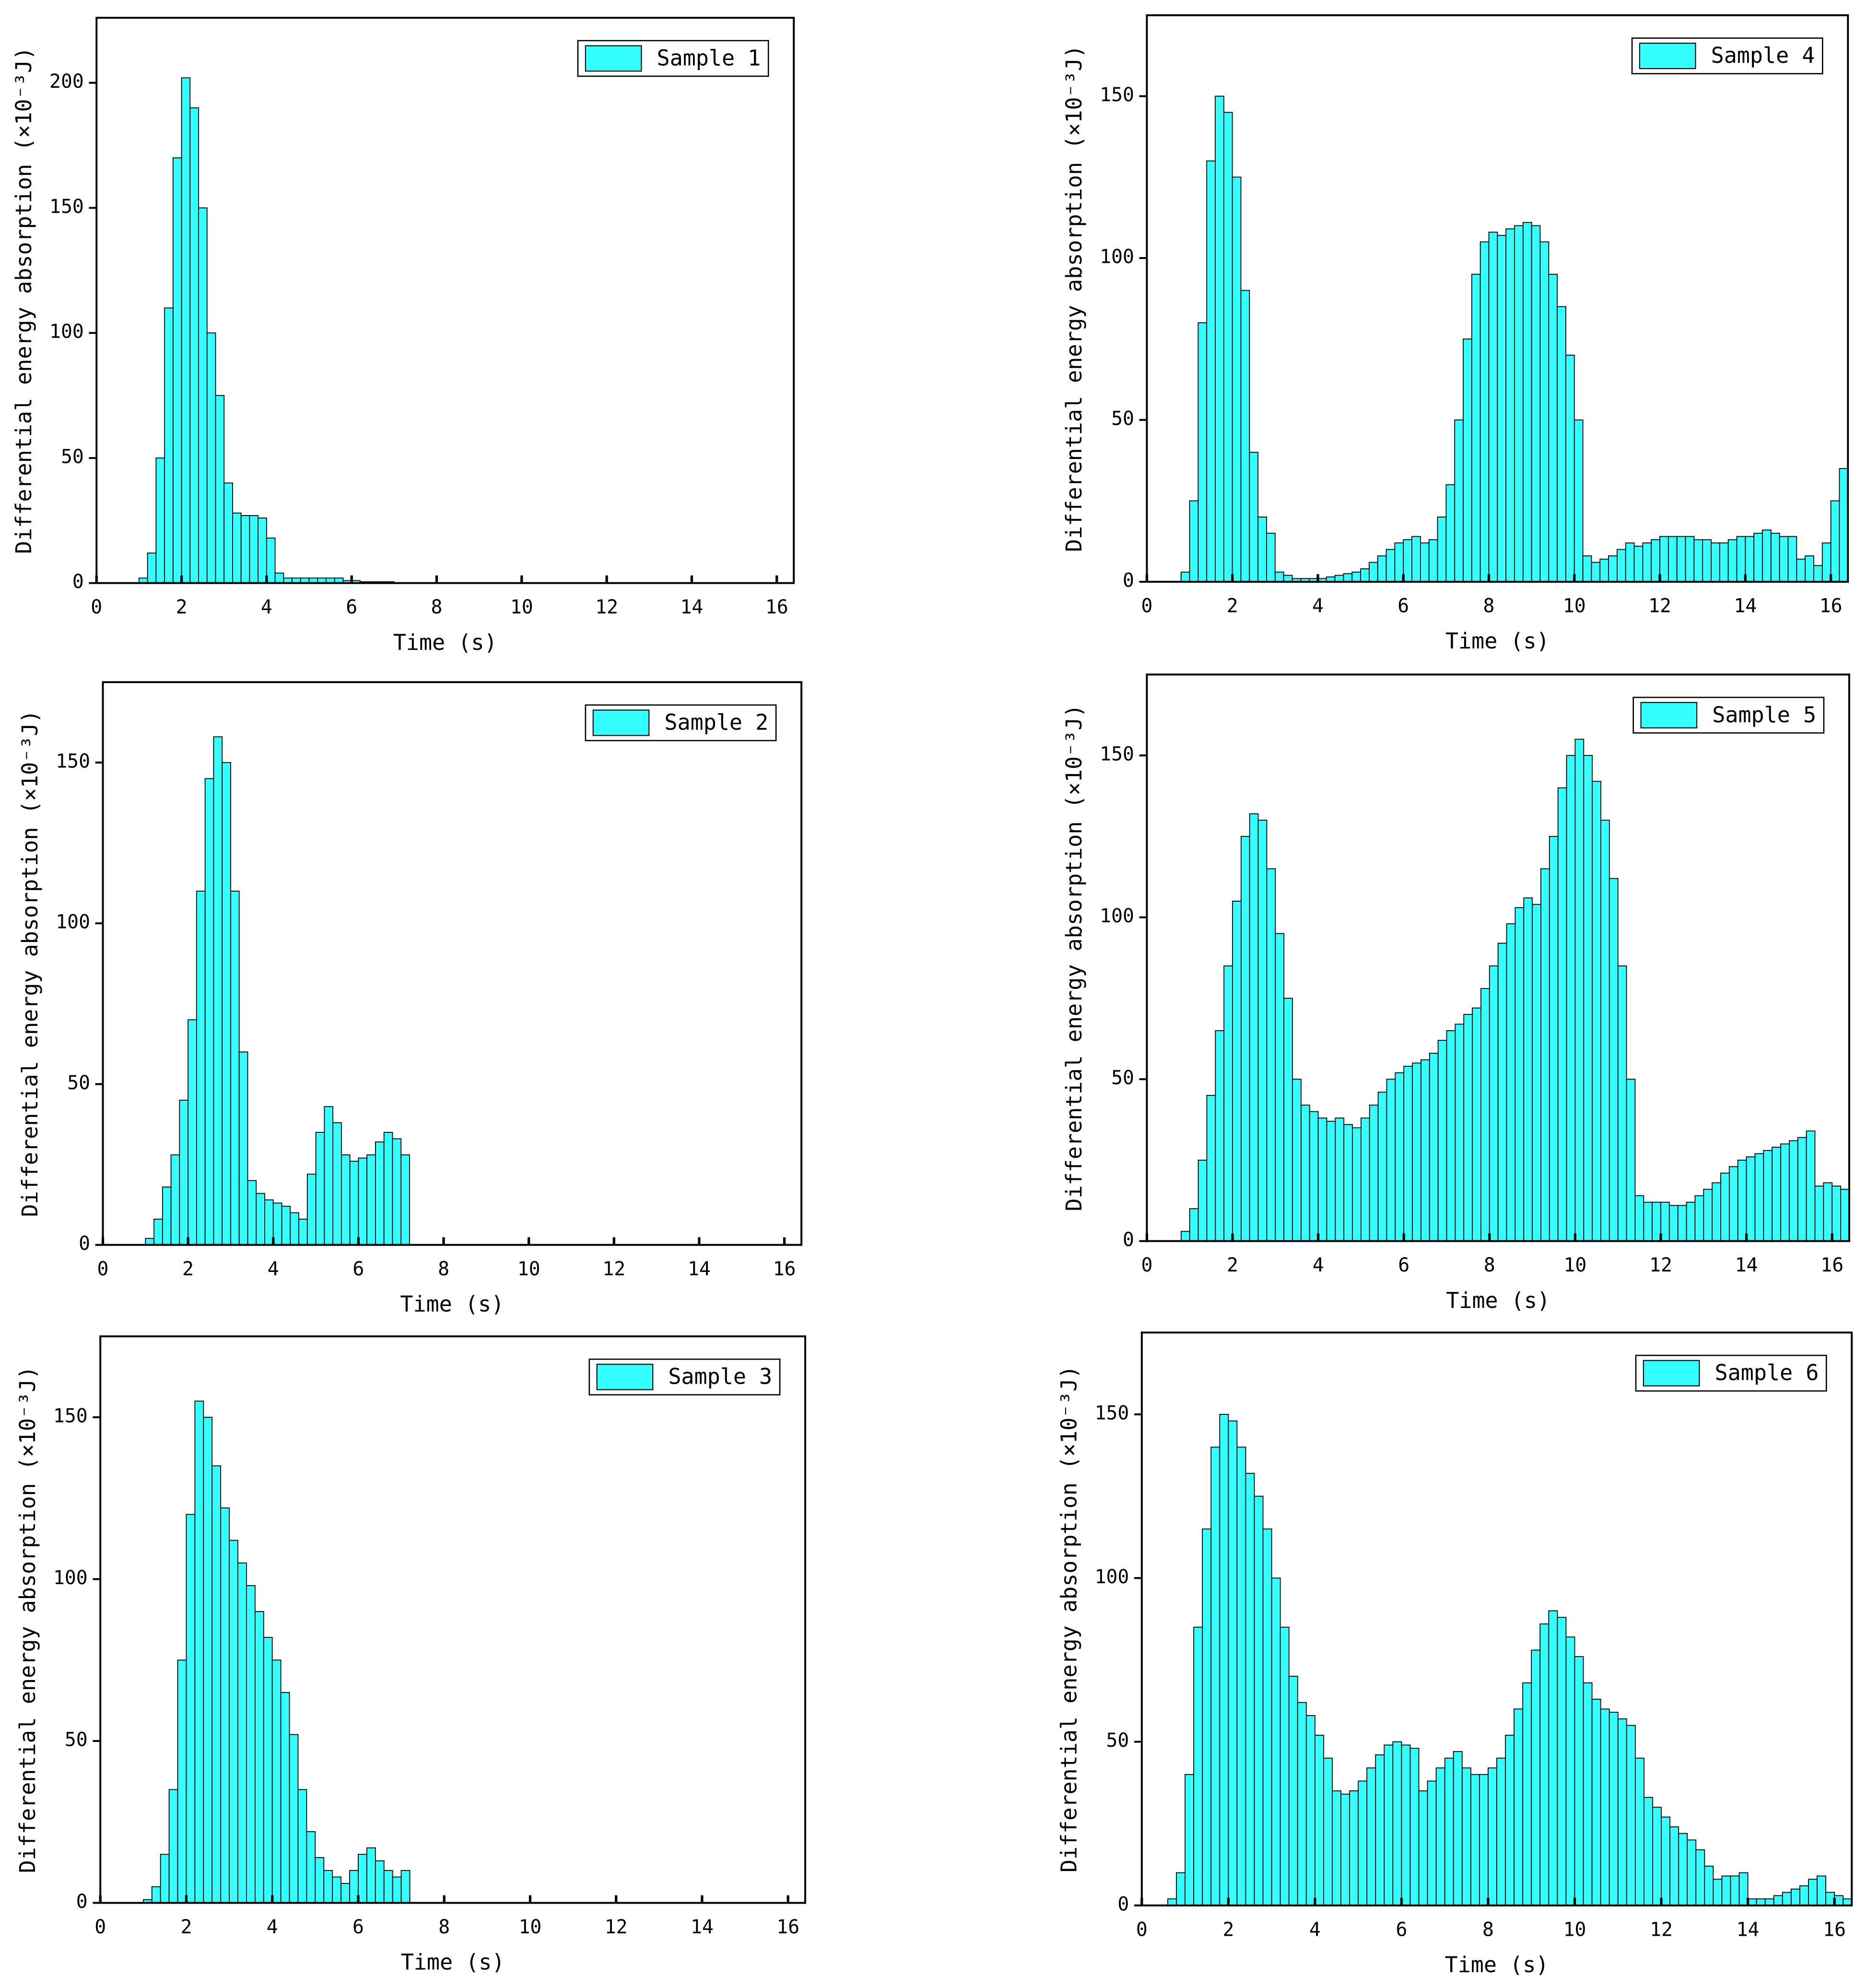  Describe the element at coordinates (266, 607) in the screenshot. I see `x-tick-label: 4` at that location.